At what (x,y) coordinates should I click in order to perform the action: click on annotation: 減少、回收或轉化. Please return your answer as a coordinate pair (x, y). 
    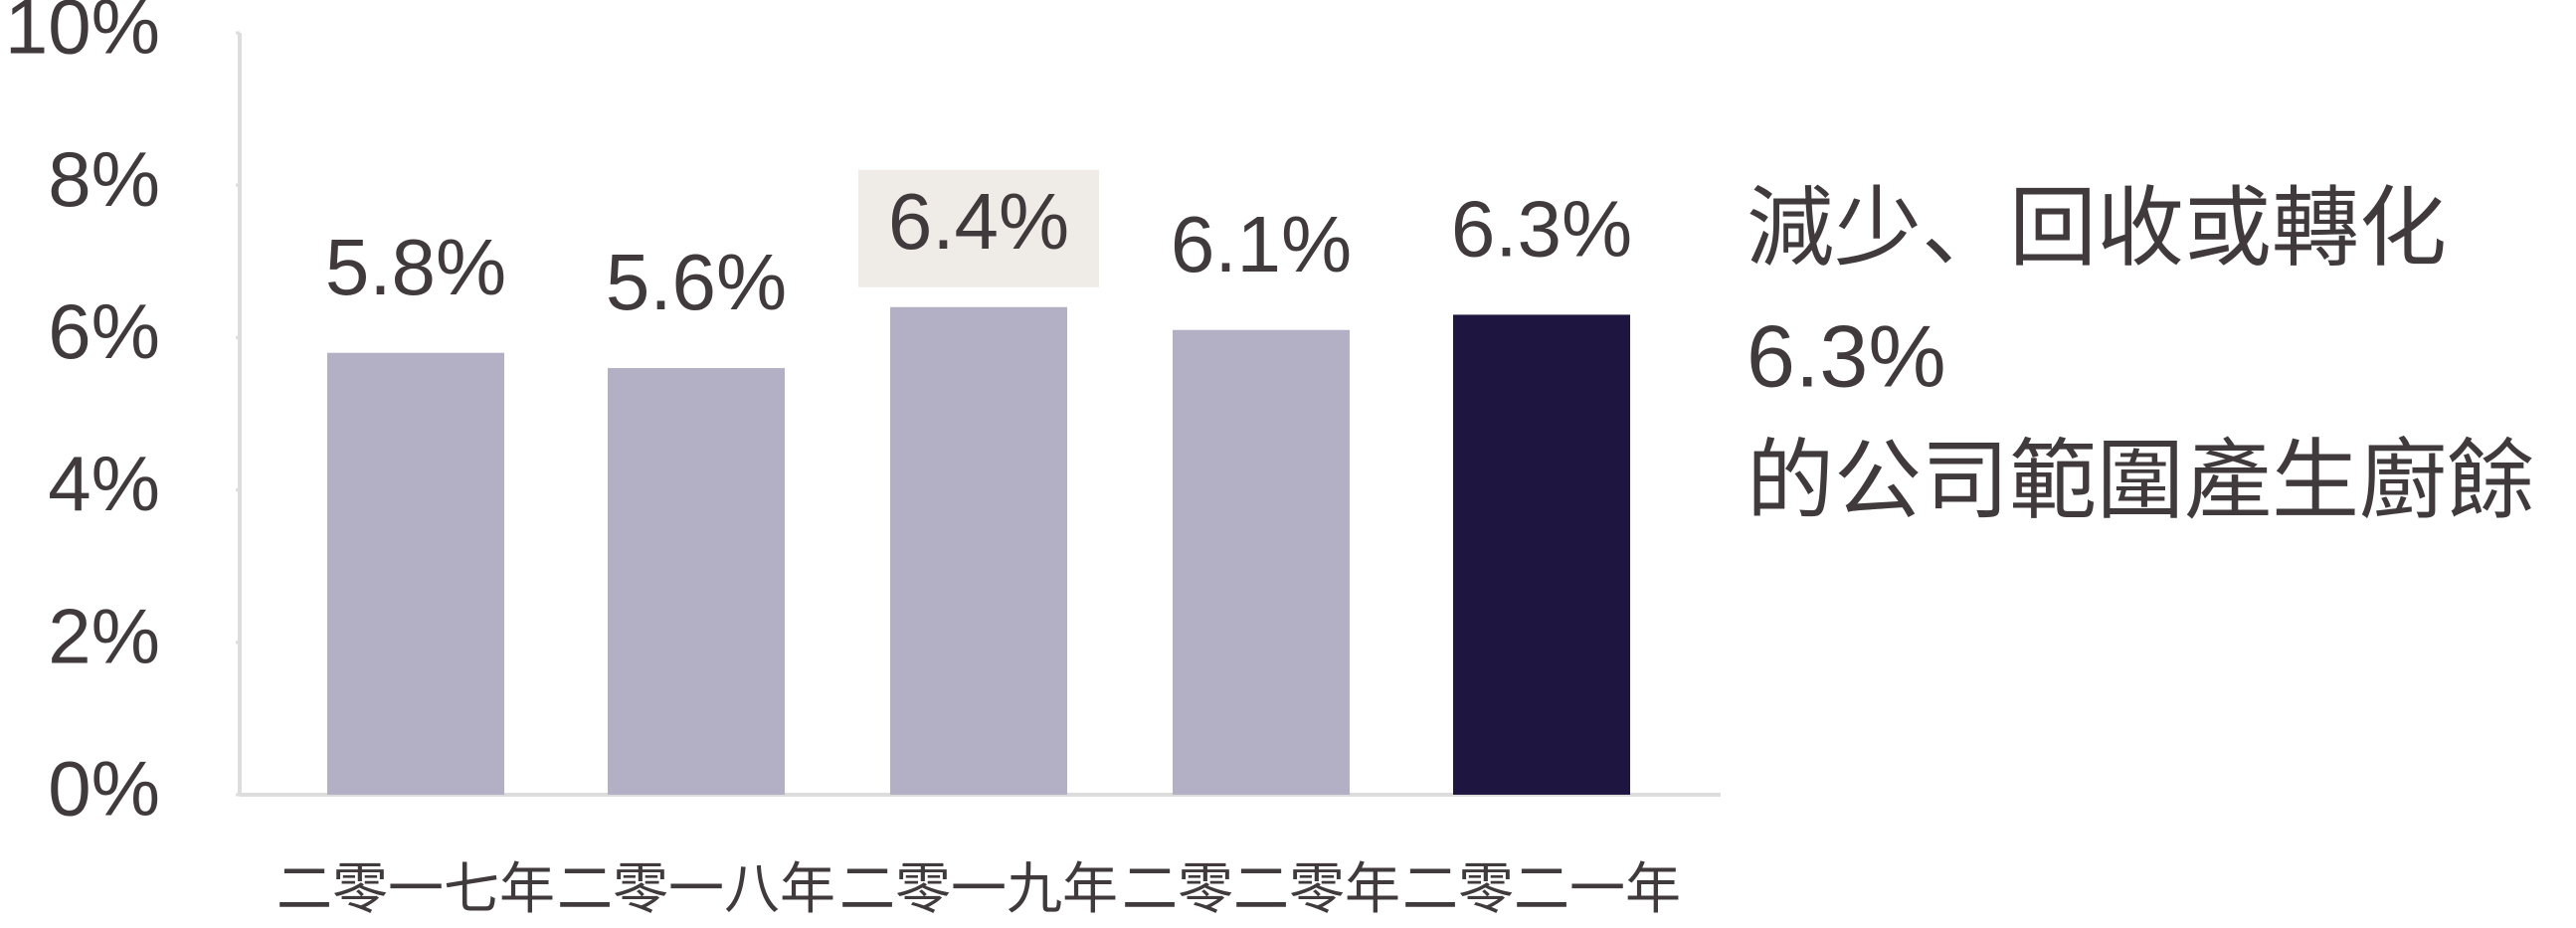
    Looking at the image, I should click on (2097, 227).